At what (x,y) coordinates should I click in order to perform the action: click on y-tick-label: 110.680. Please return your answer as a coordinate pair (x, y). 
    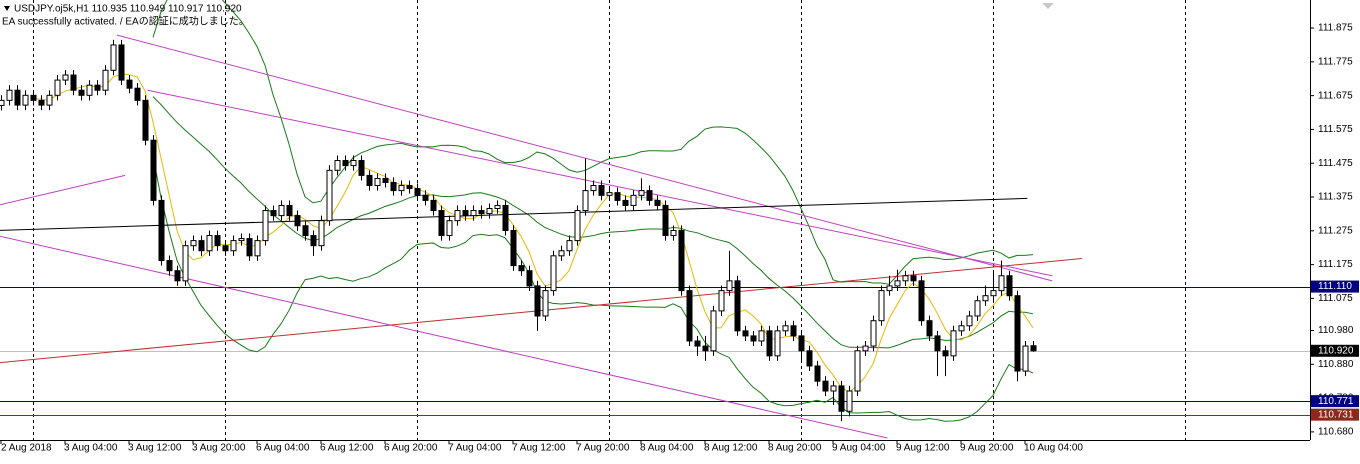
    Looking at the image, I should click on (1336, 432).